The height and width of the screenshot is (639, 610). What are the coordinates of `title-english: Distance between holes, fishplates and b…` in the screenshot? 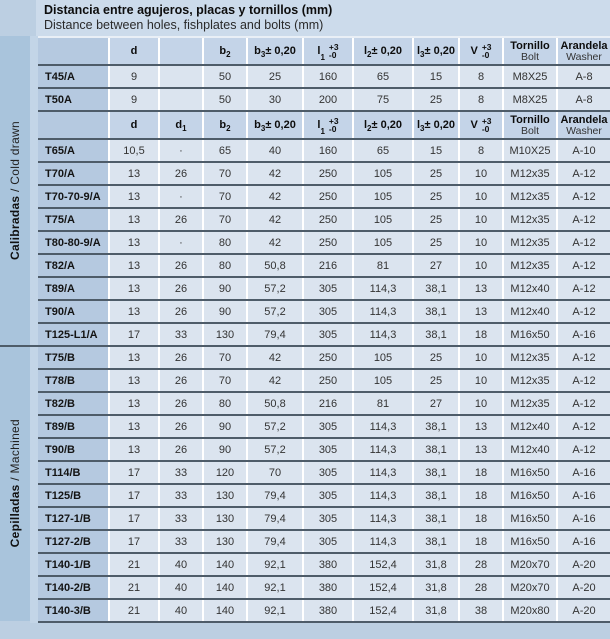 It's located at (184, 25).